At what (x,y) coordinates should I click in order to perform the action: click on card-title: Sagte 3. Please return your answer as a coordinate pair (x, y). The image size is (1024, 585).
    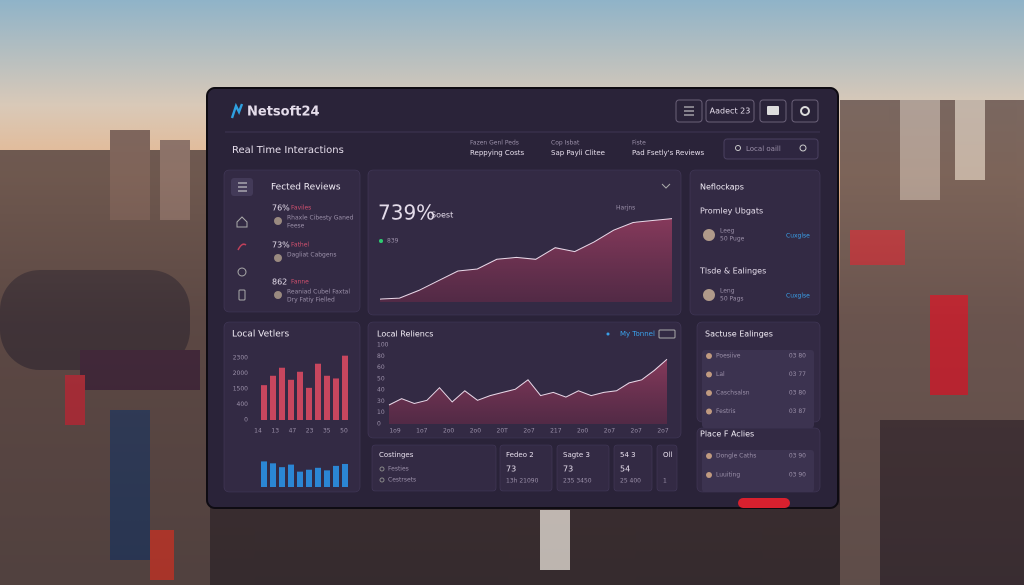
    Looking at the image, I should click on (576, 455).